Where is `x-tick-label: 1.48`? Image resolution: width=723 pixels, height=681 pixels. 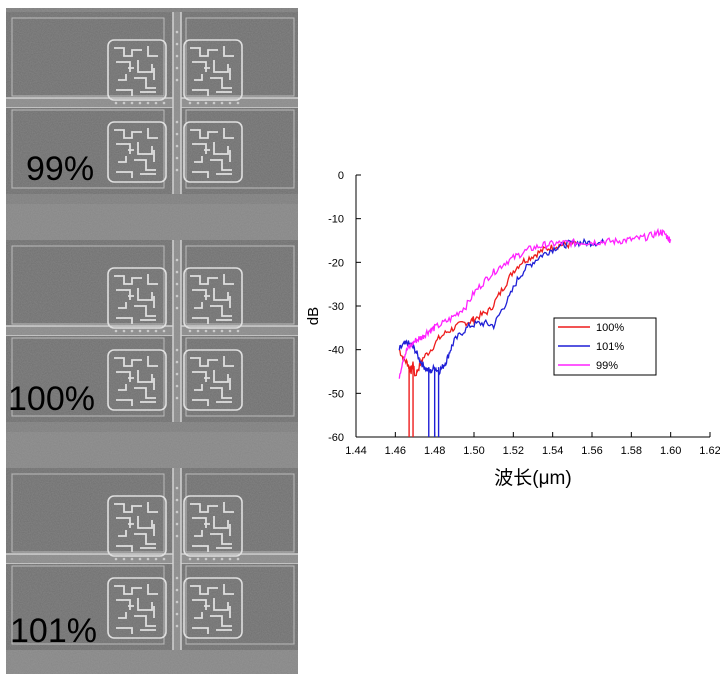
x-tick-label: 1.48 is located at coordinates (434, 451).